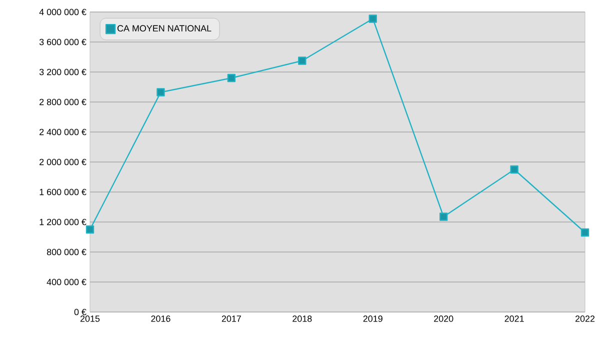 This screenshot has width=600, height=350. I want to click on x-tick-label: 2020, so click(444, 319).